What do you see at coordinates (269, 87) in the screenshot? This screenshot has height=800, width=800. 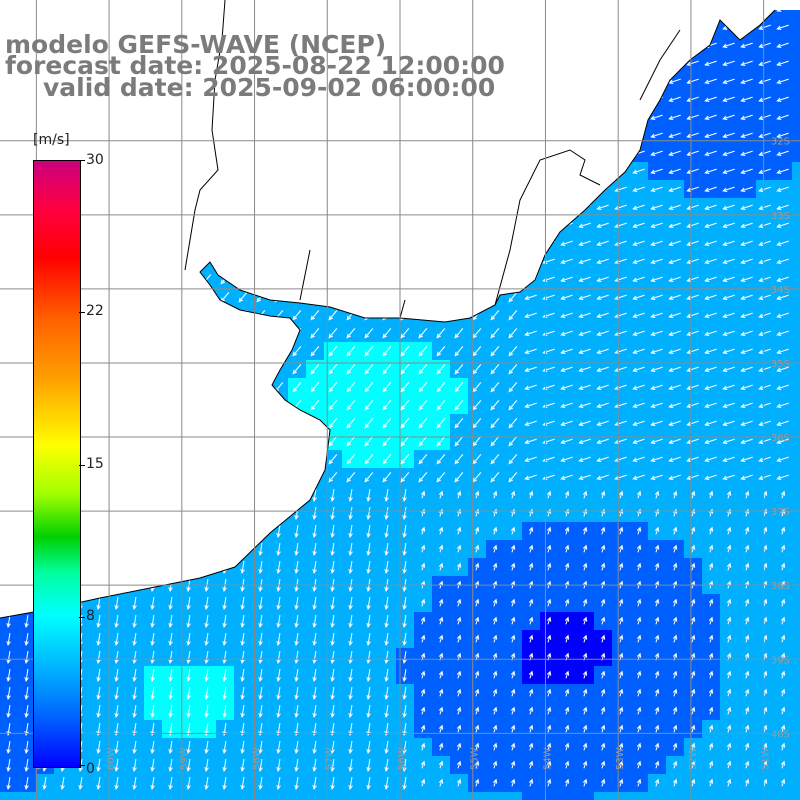 I see `valid-date: valid date: 2025-09-02 06:00:00` at bounding box center [269, 87].